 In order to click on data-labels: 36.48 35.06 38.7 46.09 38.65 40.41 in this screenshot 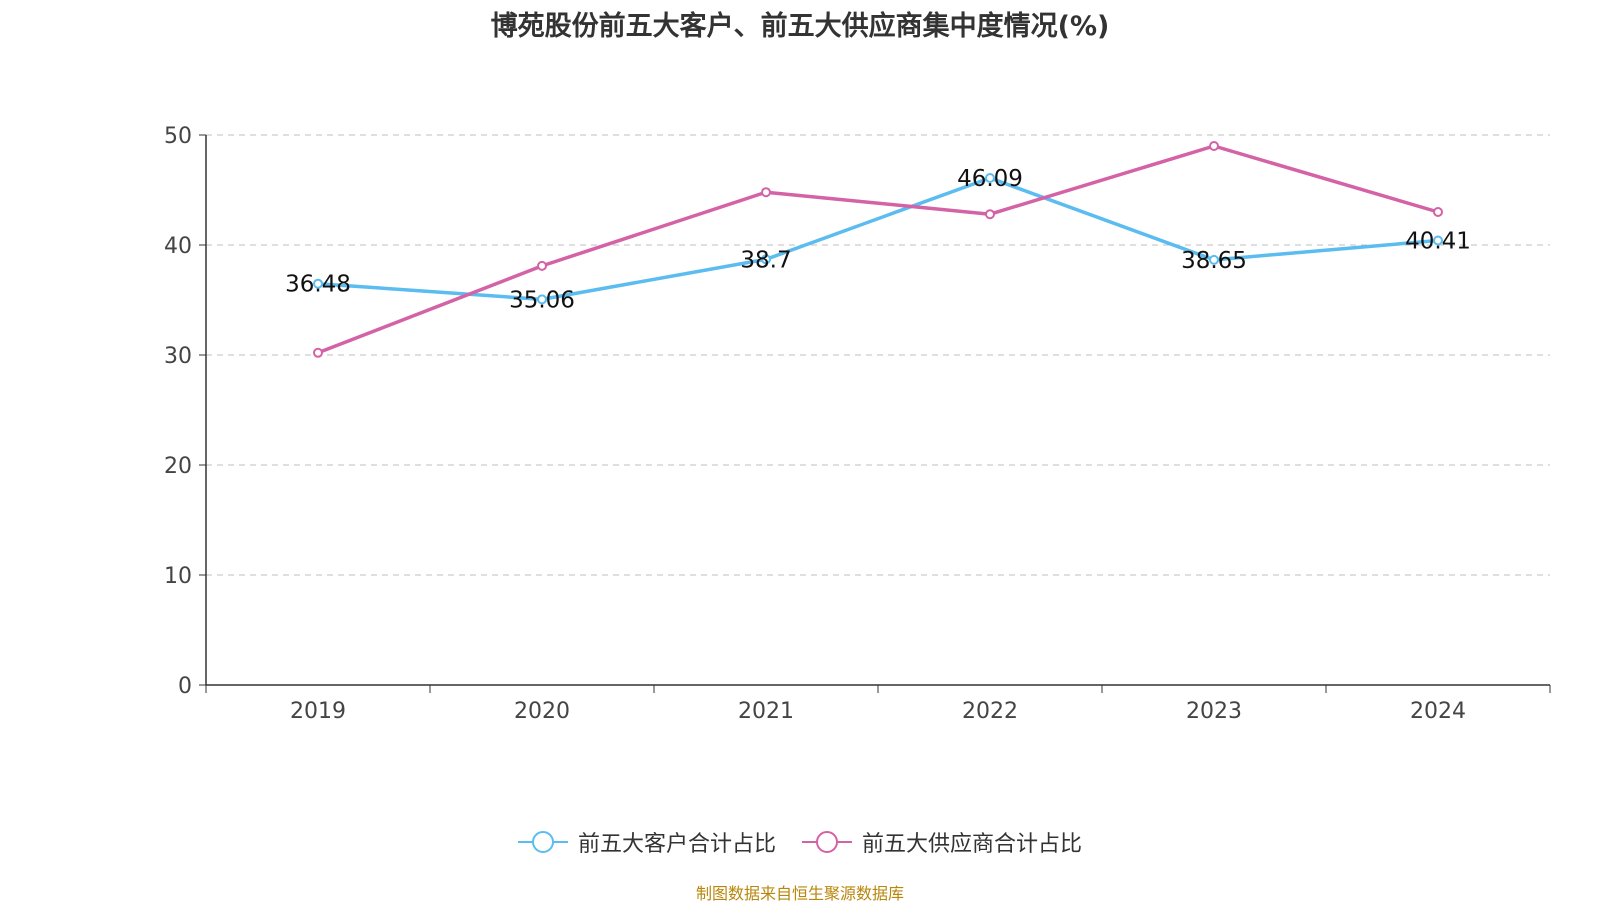, I will do `click(878, 239)`.